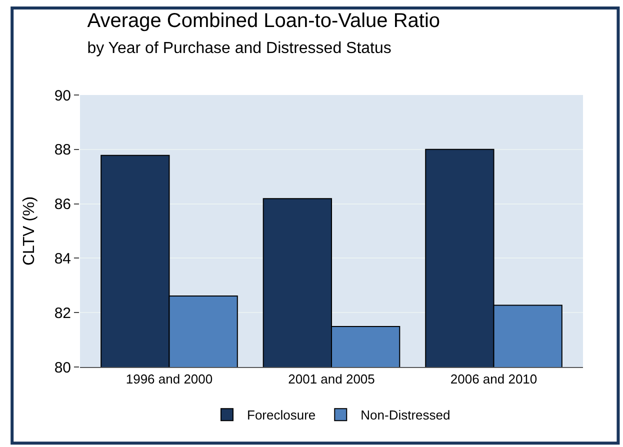 Image resolution: width=623 pixels, height=447 pixels. I want to click on x-tick-label: 1996 and 2000, so click(169, 379).